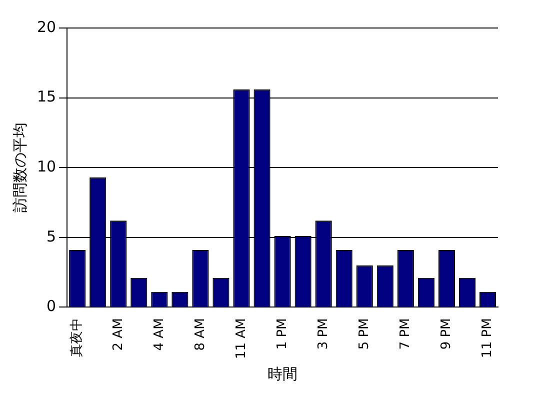 The width and height of the screenshot is (548, 398). I want to click on x-axis-title: 時間, so click(283, 373).